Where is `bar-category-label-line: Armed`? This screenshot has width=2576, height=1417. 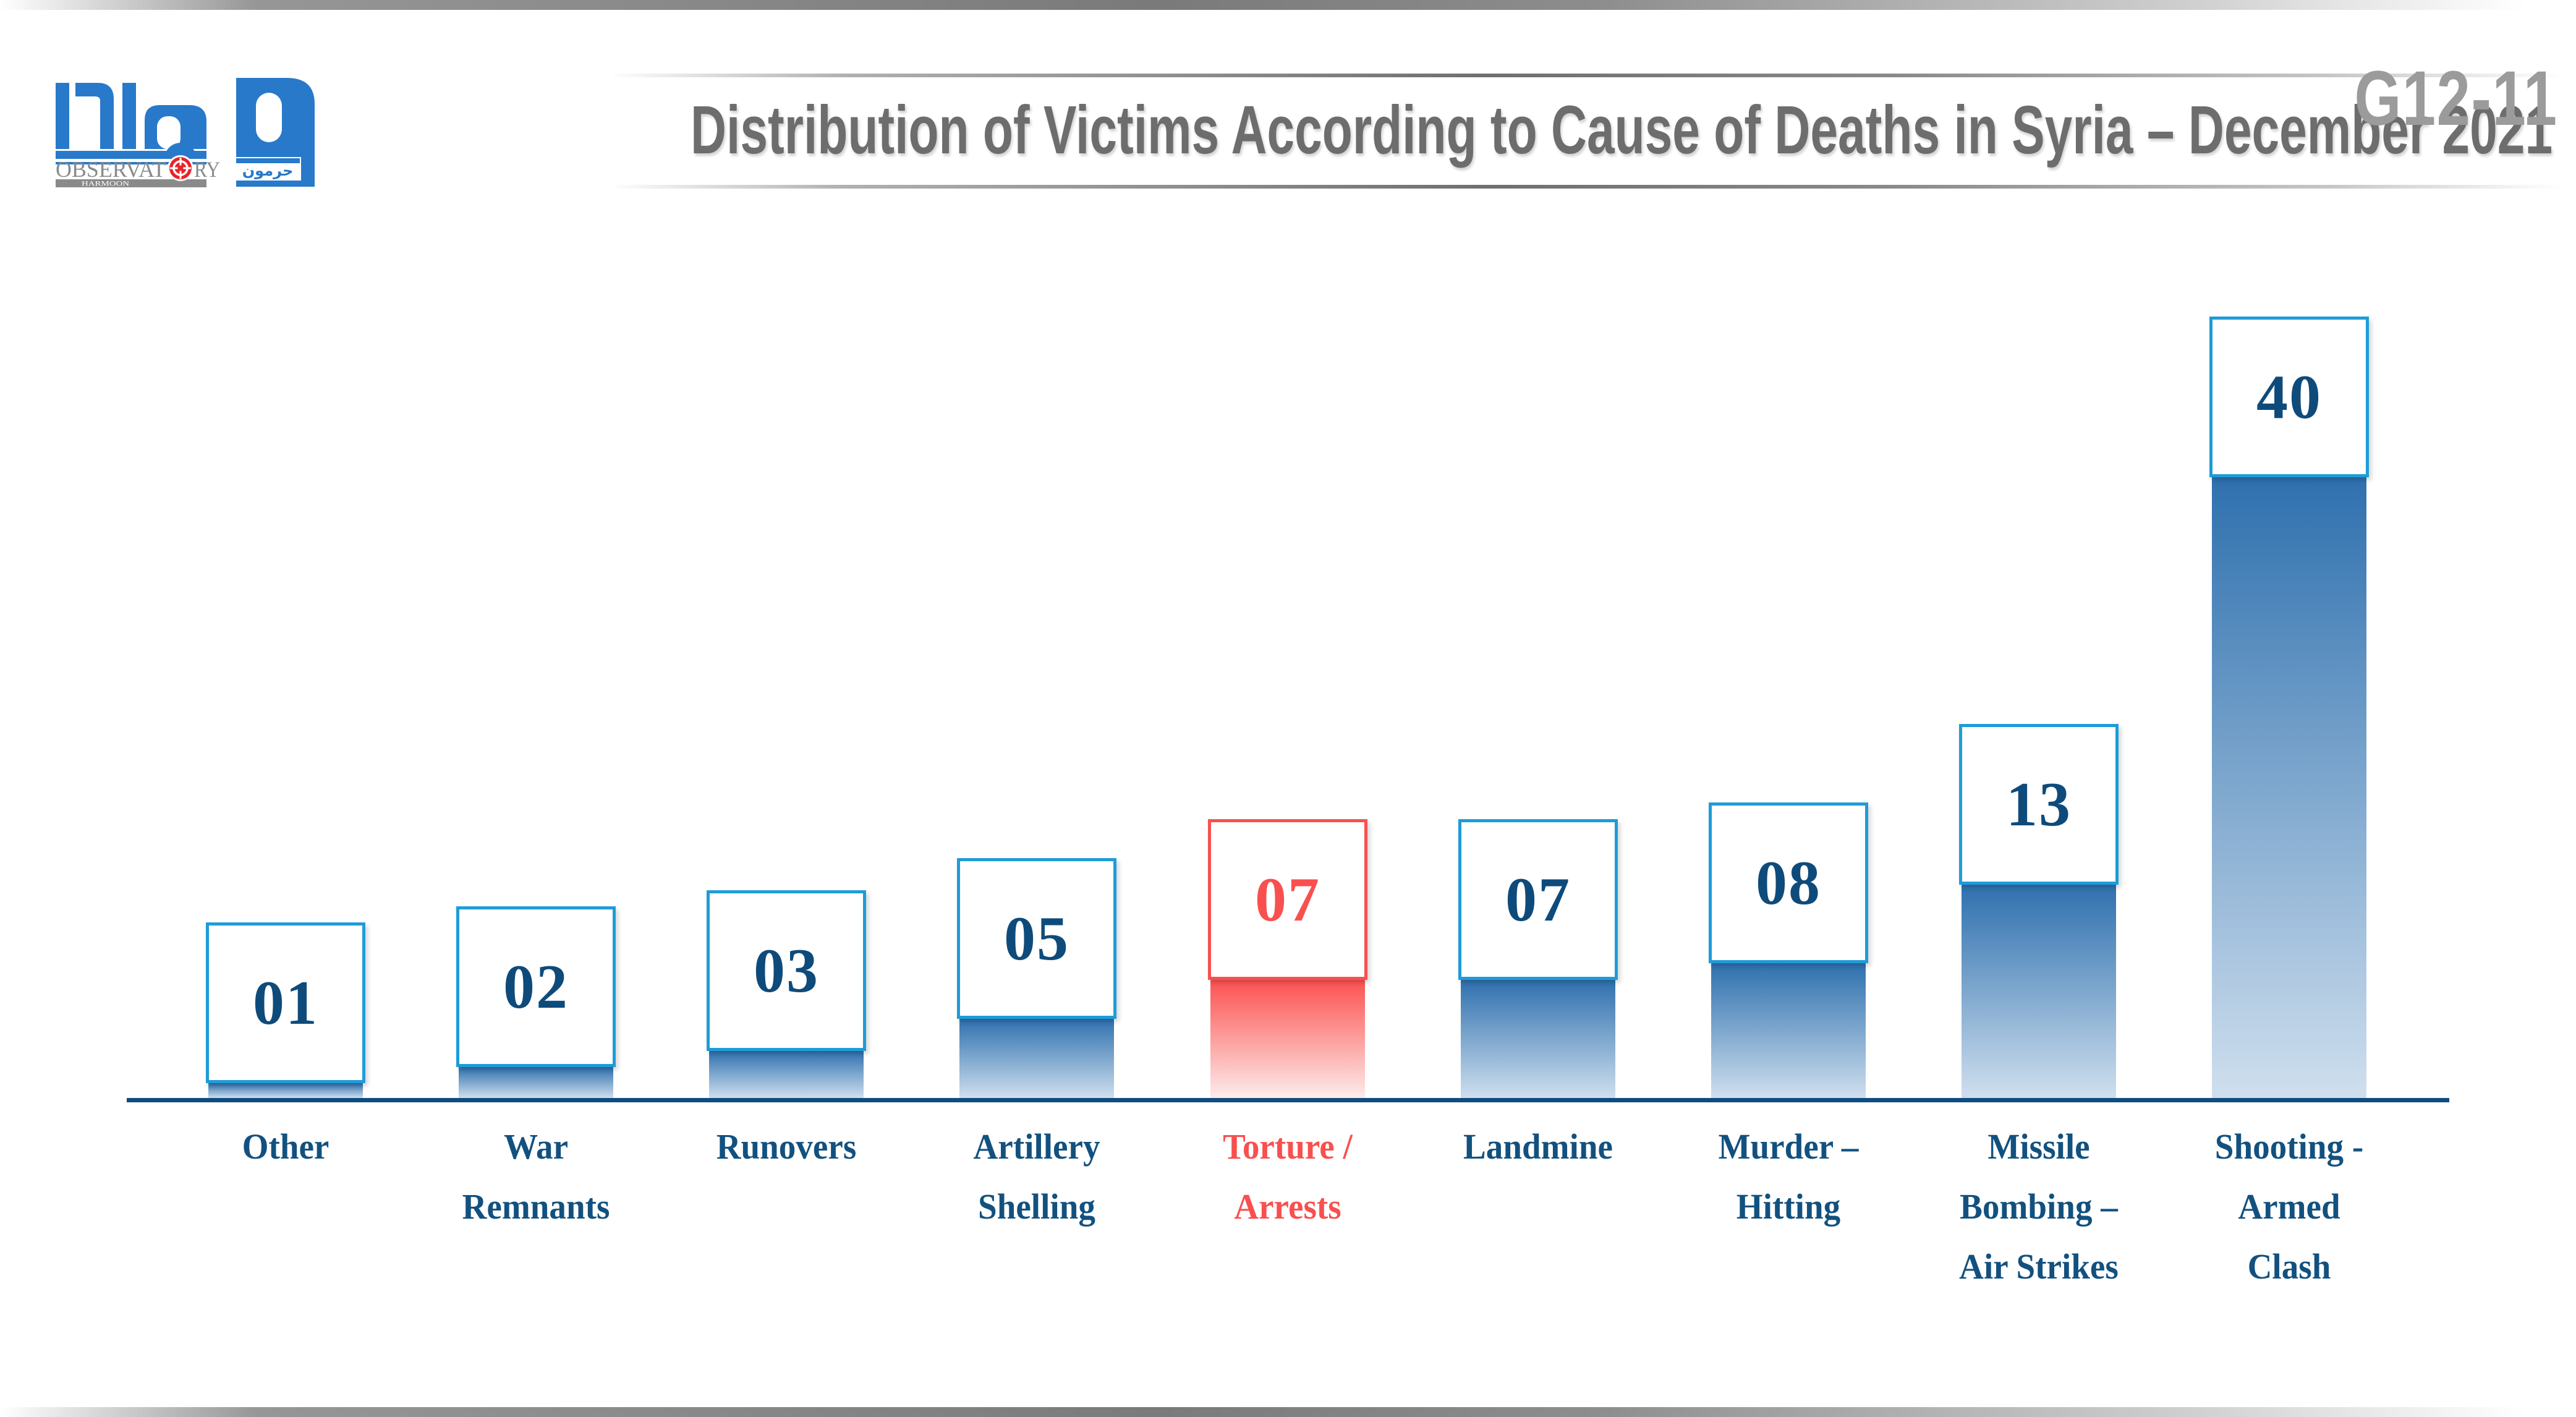 bar-category-label-line: Armed is located at coordinates (2289, 1206).